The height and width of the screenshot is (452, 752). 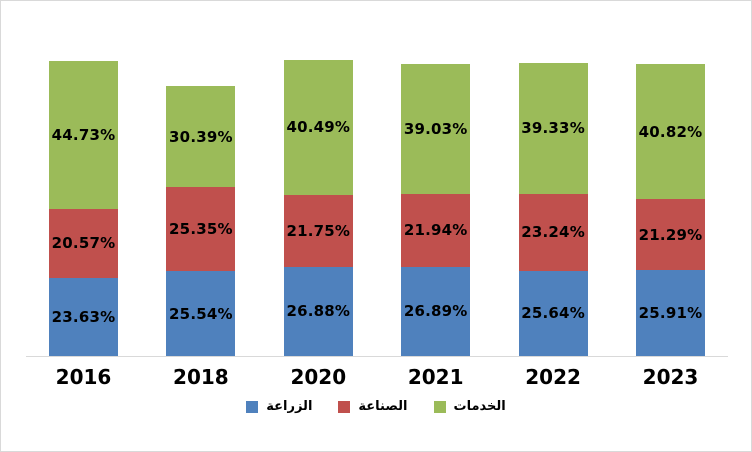 I want to click on bar-column: 25.64% 23.24% 39.33%, so click(x=553, y=209).